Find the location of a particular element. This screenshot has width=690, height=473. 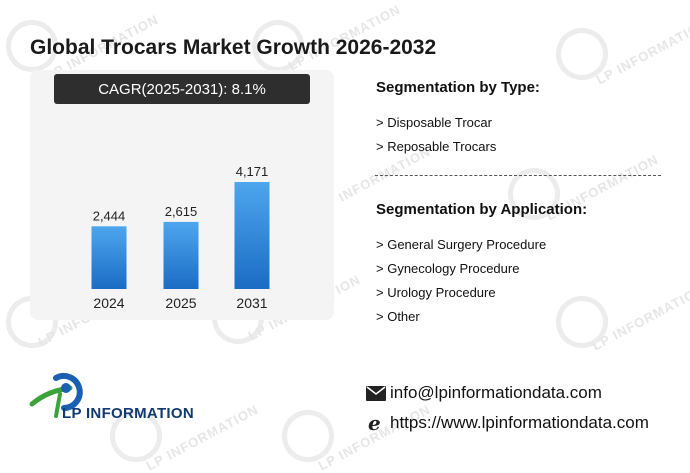

email-text: info@lpinformationdata.com is located at coordinates (496, 392).